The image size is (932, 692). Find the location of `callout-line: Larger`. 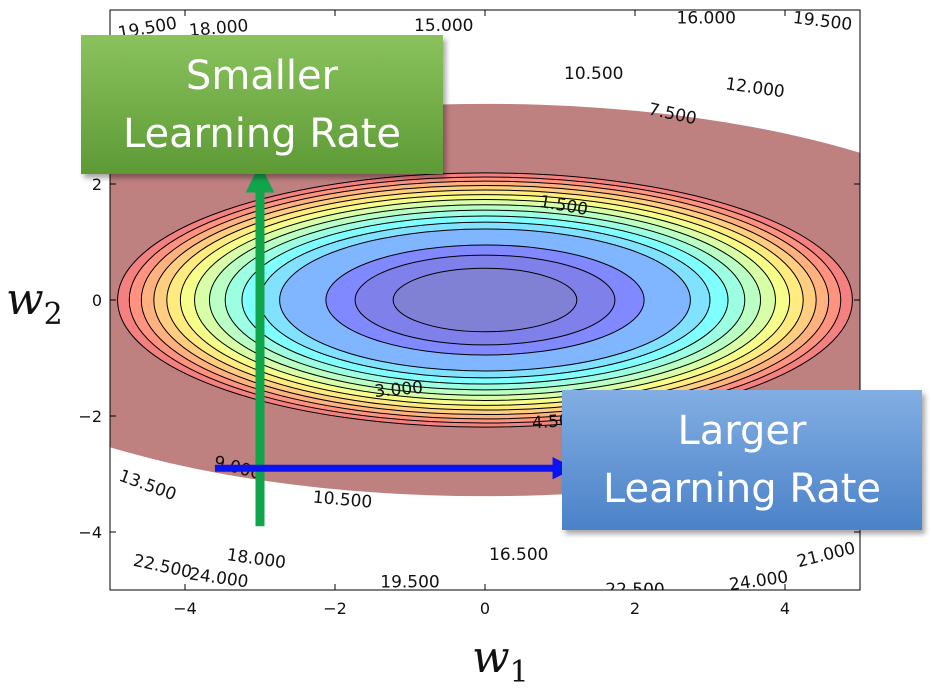

callout-line: Larger is located at coordinates (742, 431).